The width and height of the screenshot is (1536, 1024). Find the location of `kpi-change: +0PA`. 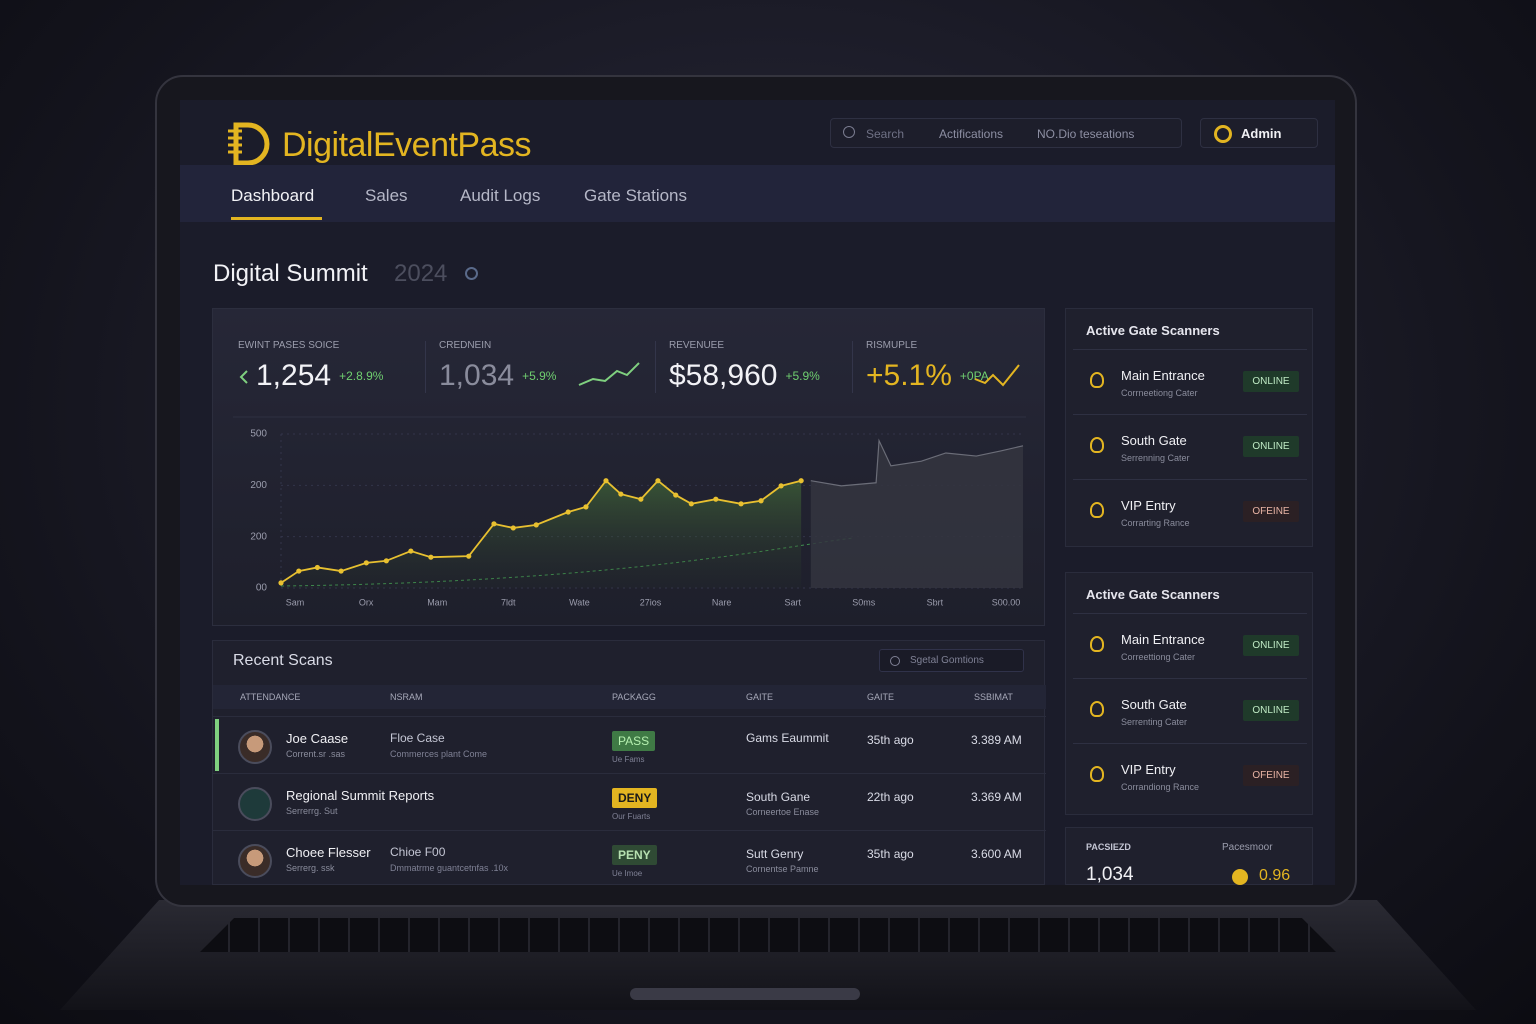

kpi-change: +0PA is located at coordinates (974, 376).